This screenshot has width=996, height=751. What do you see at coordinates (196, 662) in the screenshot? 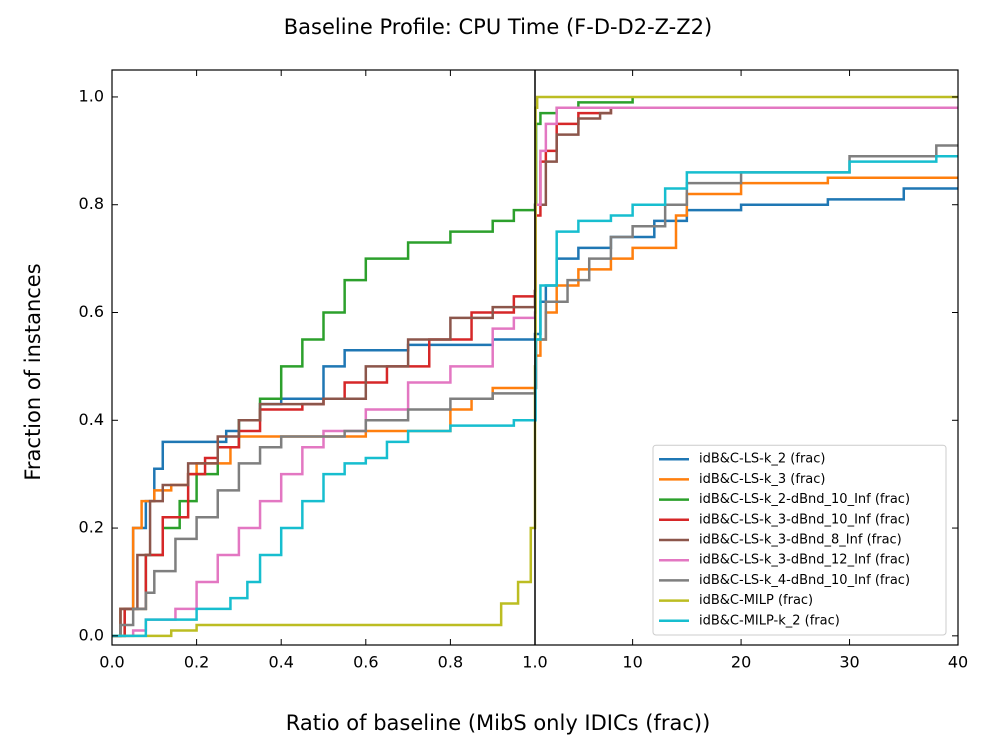
I see `x-tick-label: 0.2` at bounding box center [196, 662].